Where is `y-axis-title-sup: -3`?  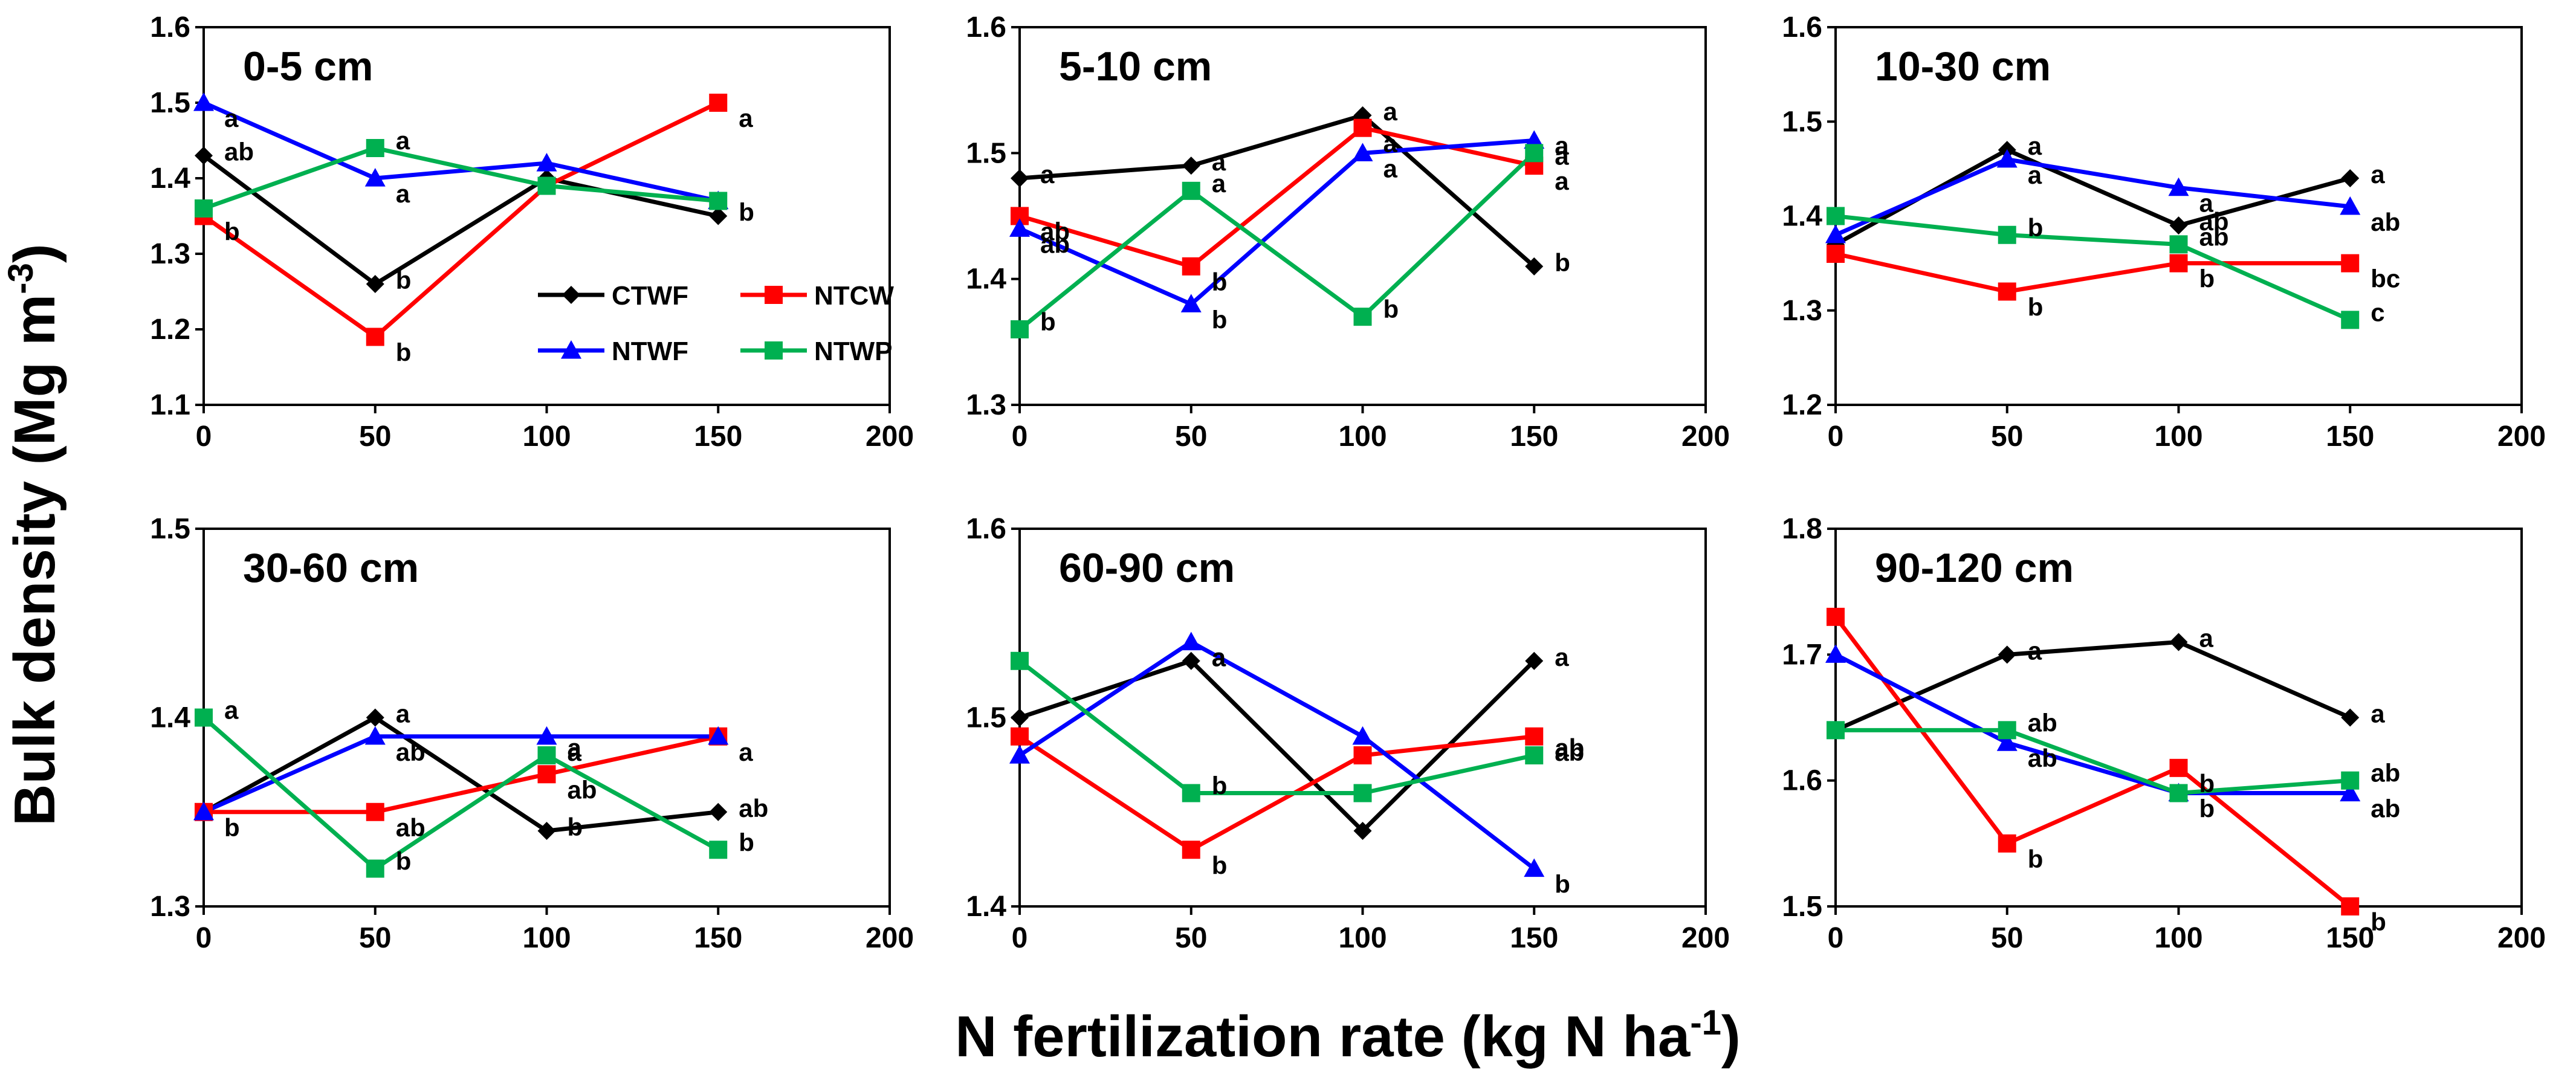 y-axis-title-sup: -3 is located at coordinates (20, 278).